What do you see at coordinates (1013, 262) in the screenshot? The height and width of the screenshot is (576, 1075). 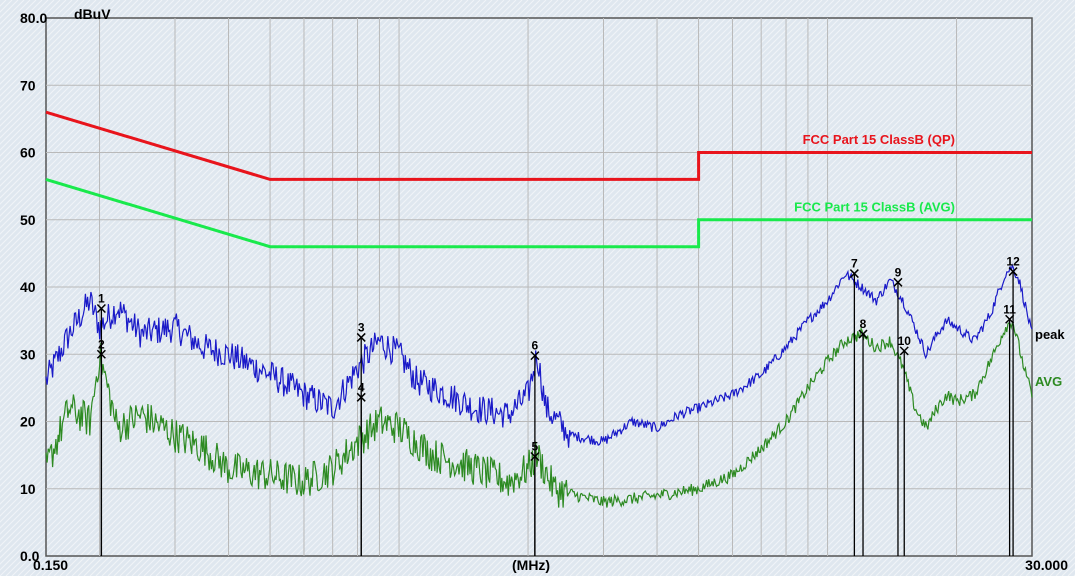 I see `marker-label: 12` at bounding box center [1013, 262].